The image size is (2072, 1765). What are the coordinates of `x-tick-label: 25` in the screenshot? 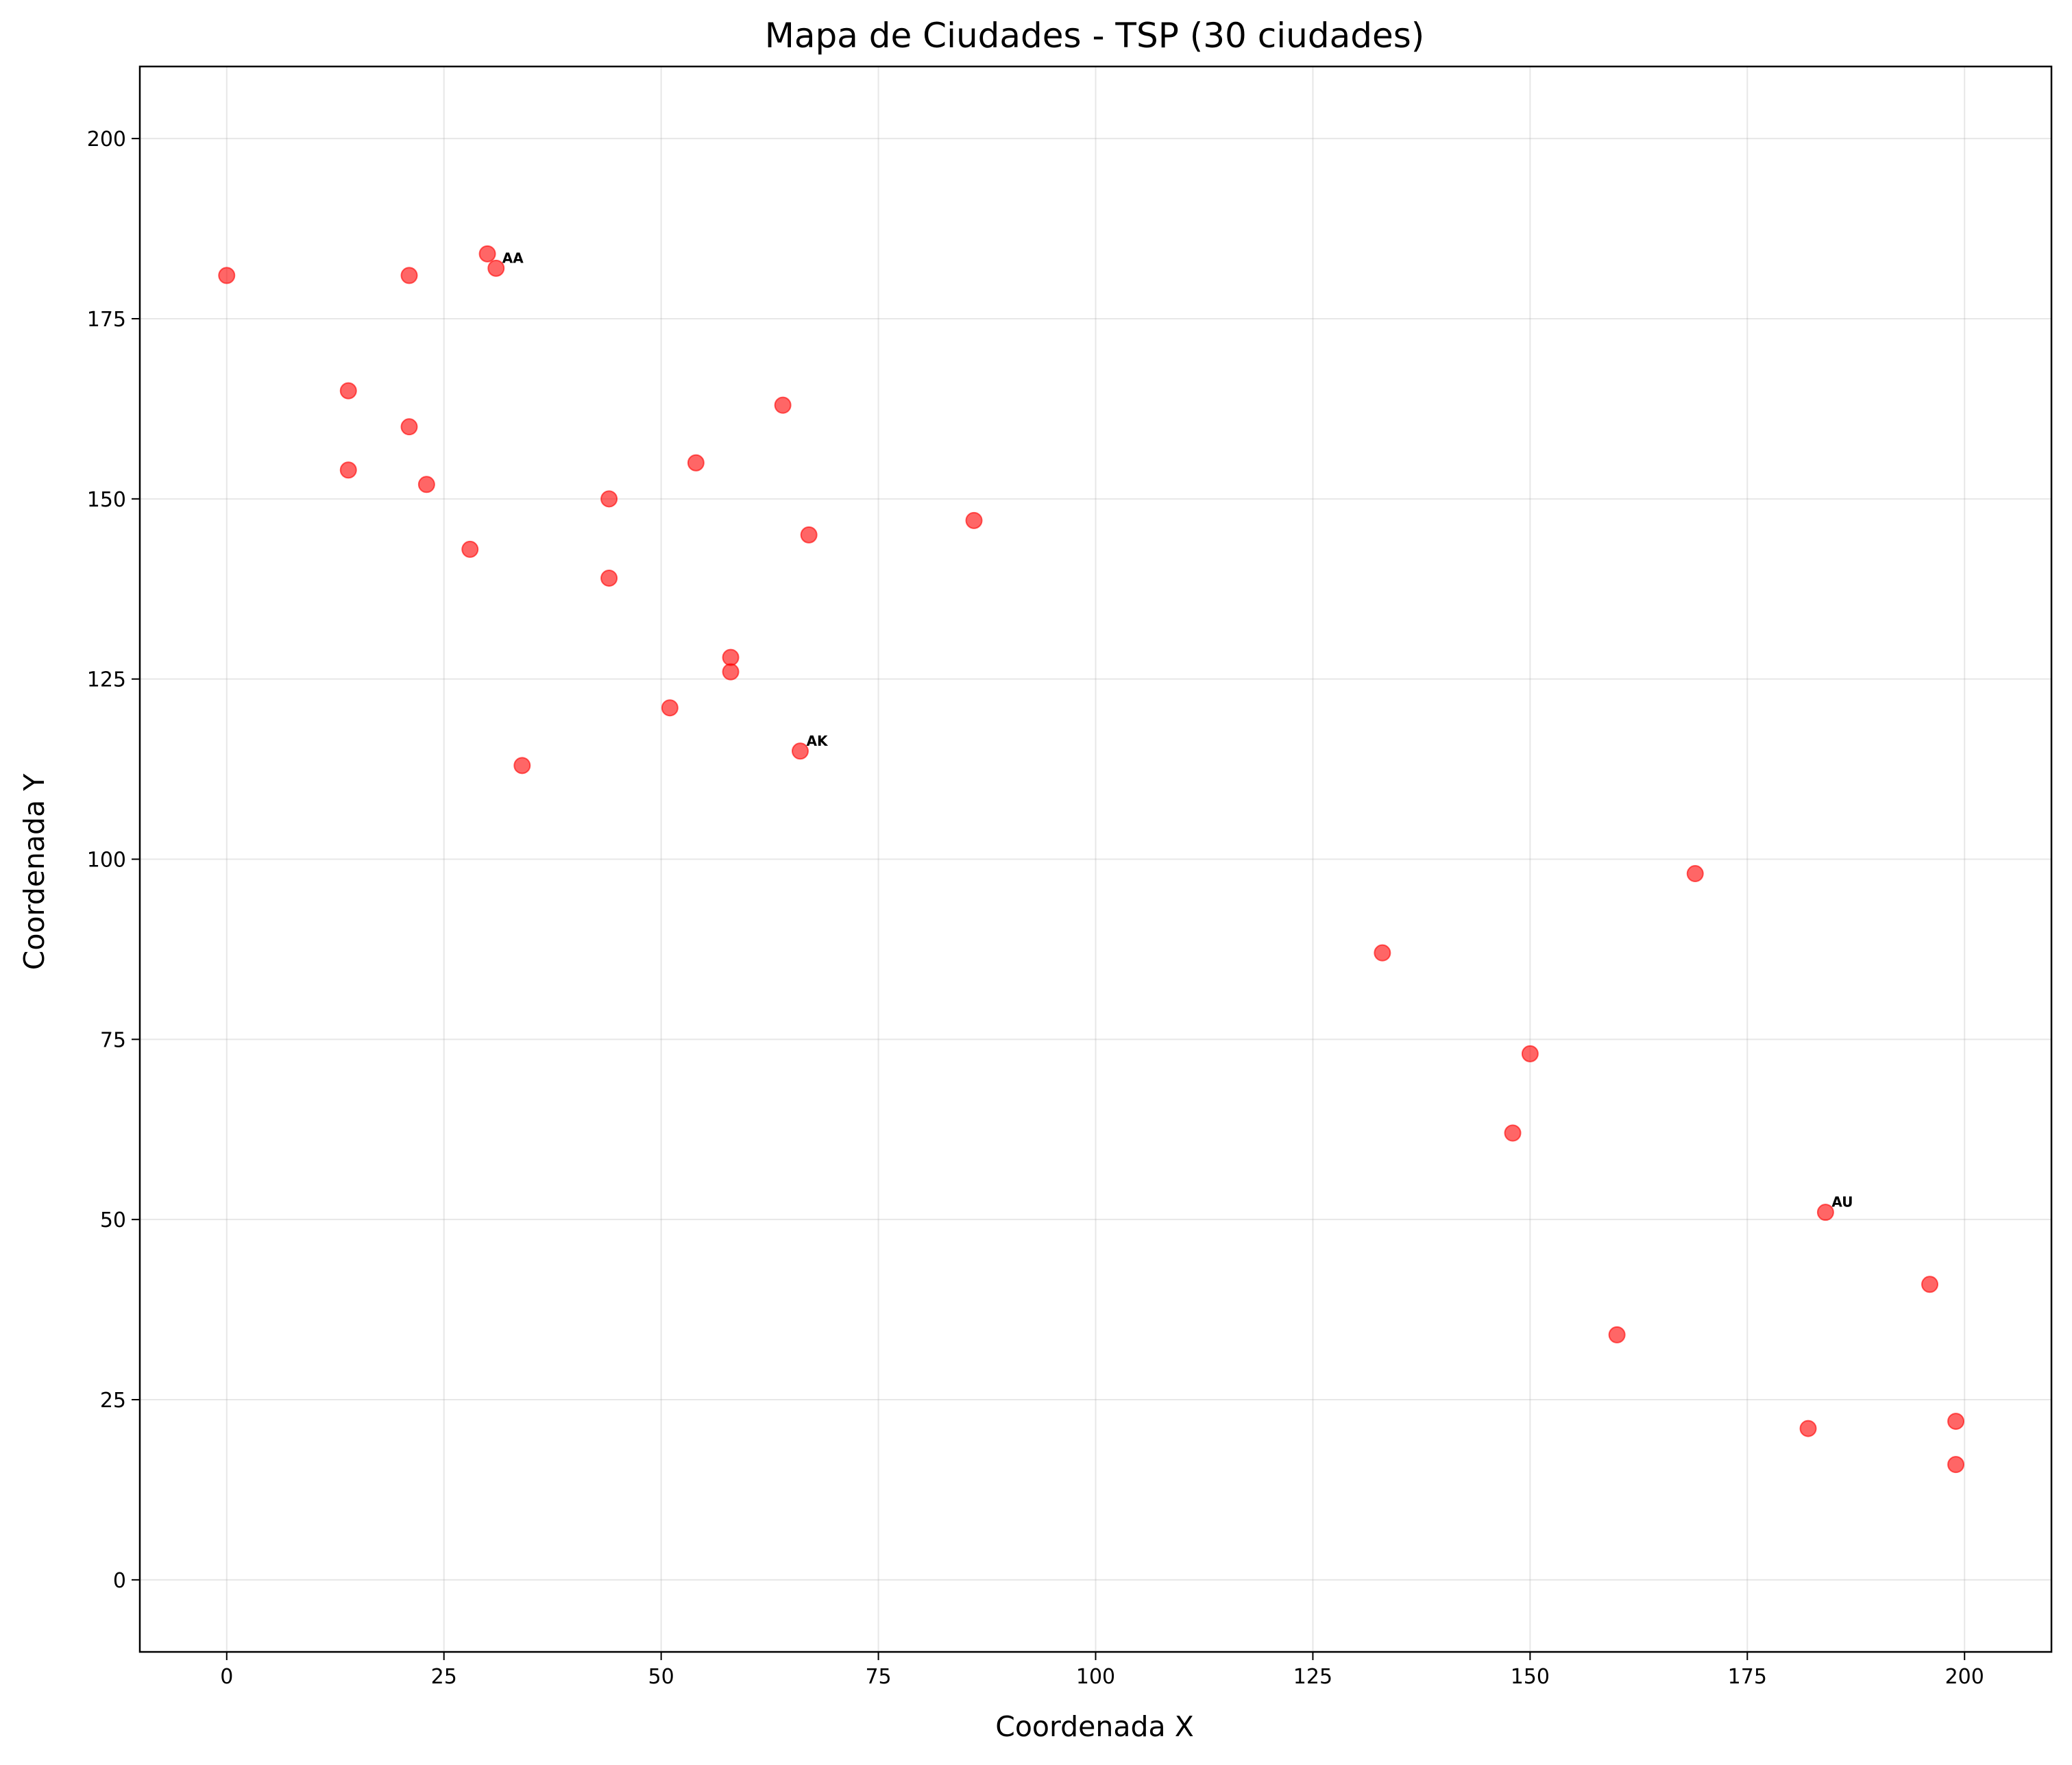 It's located at (444, 1677).